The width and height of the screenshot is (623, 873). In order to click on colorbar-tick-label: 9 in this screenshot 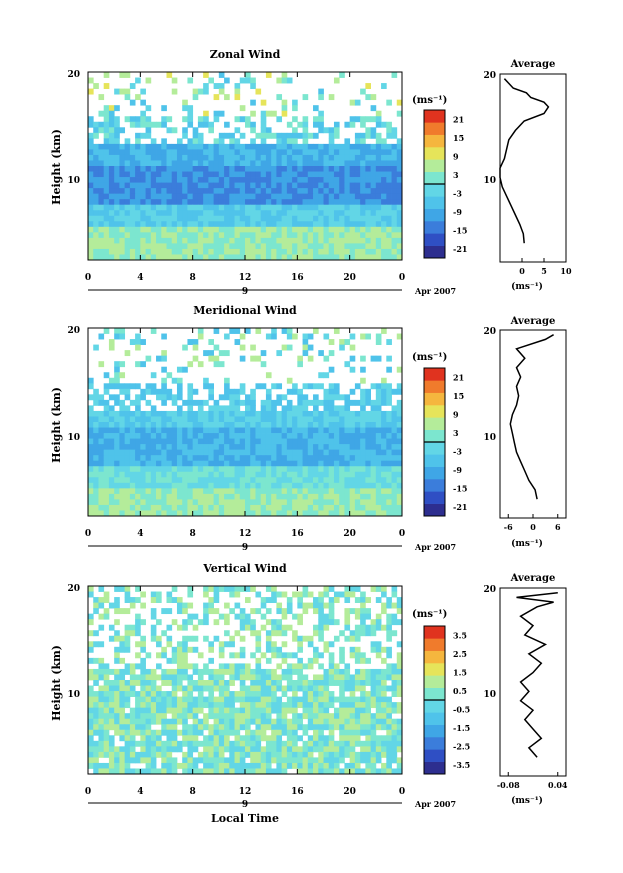, I will do `click(456, 414)`.